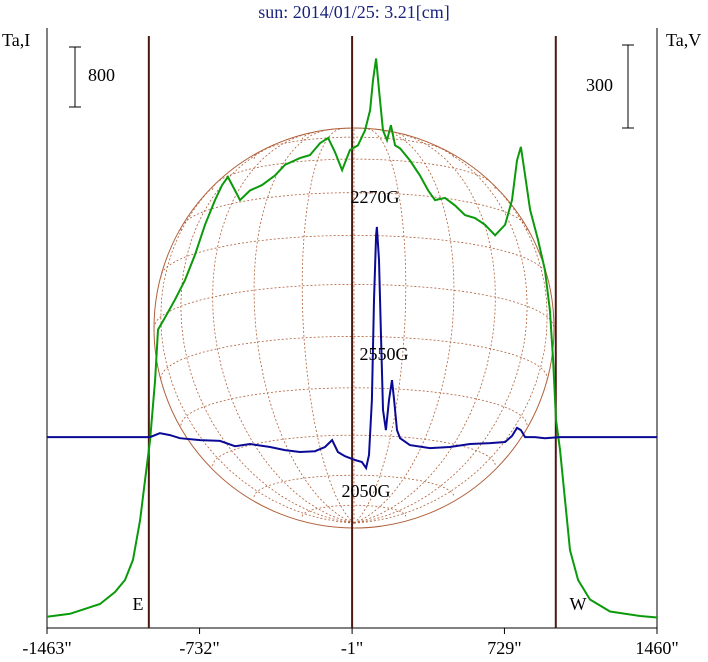  Describe the element at coordinates (683, 40) in the screenshot. I see `y2-axis-label: Ta,V` at that location.